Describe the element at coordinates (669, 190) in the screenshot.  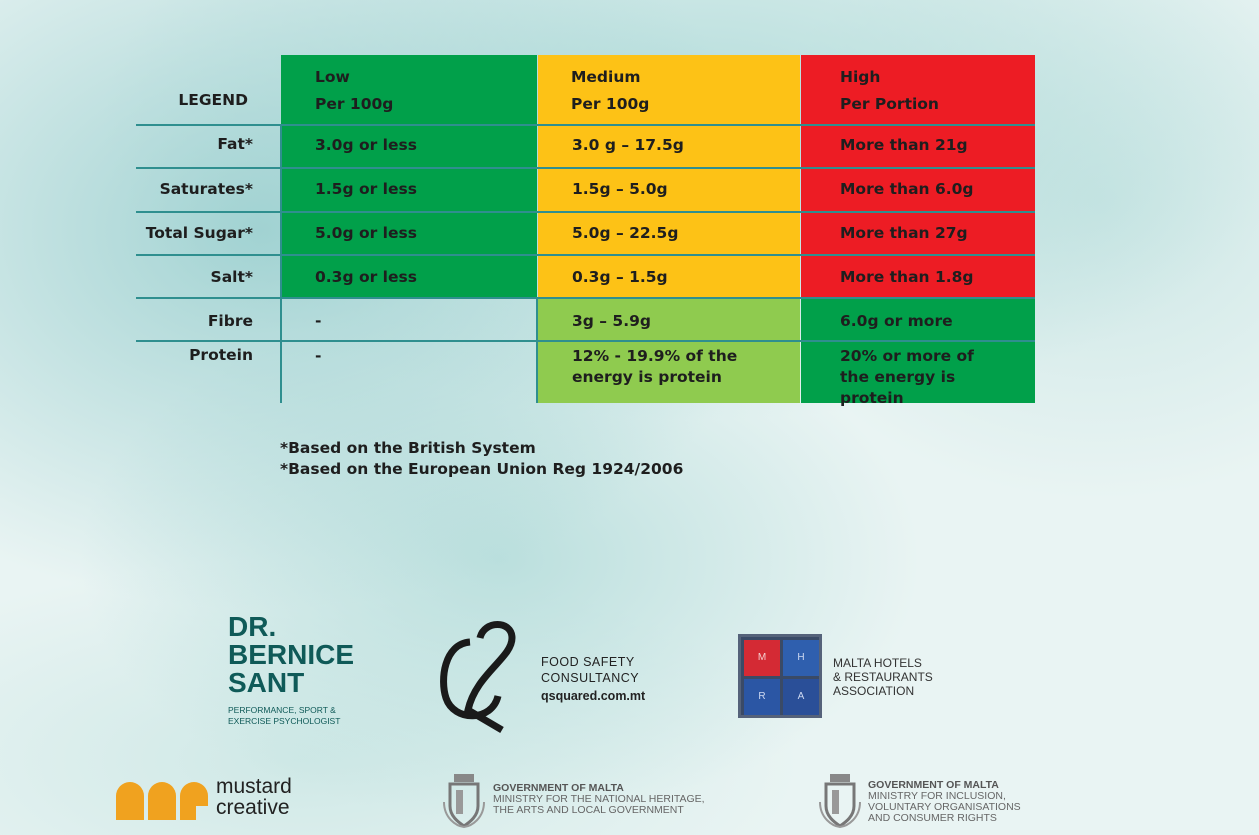
I see `saturates-medium: 1.5g – 5.0g` at that location.